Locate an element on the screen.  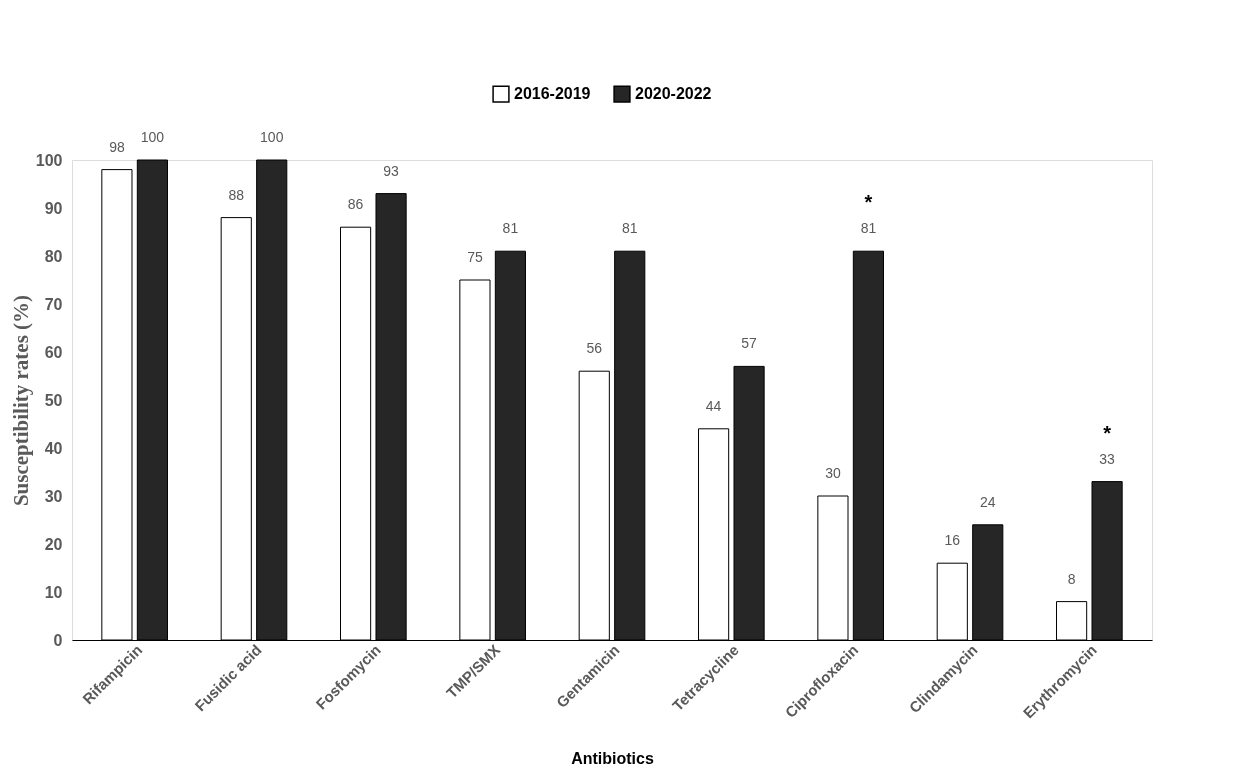
y-tick-label: 50 is located at coordinates (53, 400).